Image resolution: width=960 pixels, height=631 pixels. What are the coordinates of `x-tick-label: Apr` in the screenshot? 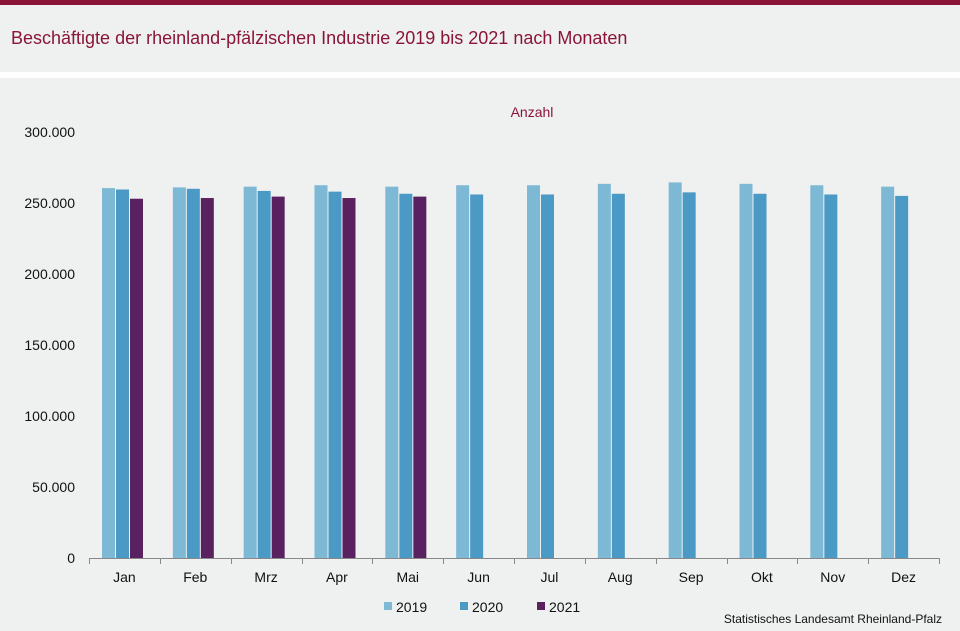 It's located at (337, 577).